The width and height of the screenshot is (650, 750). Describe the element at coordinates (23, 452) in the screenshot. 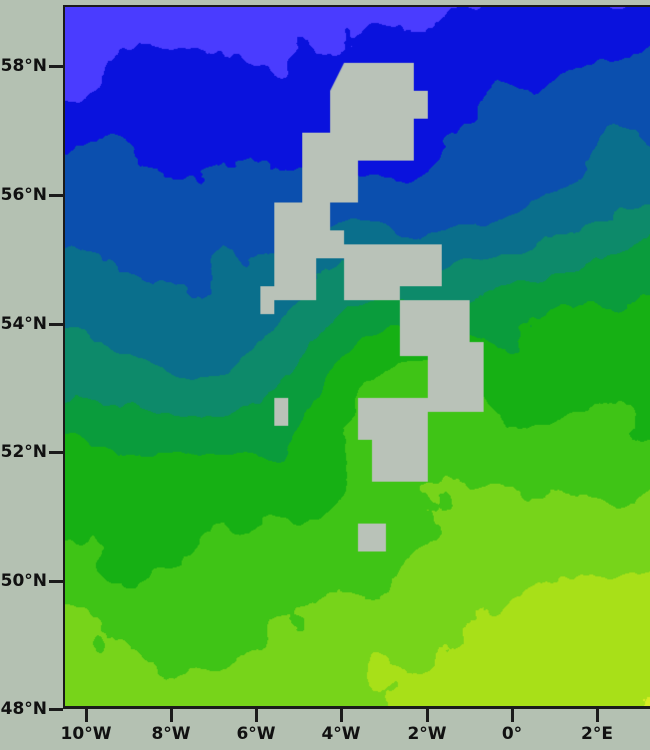

I see `y-tick-label-3: 52°N` at that location.